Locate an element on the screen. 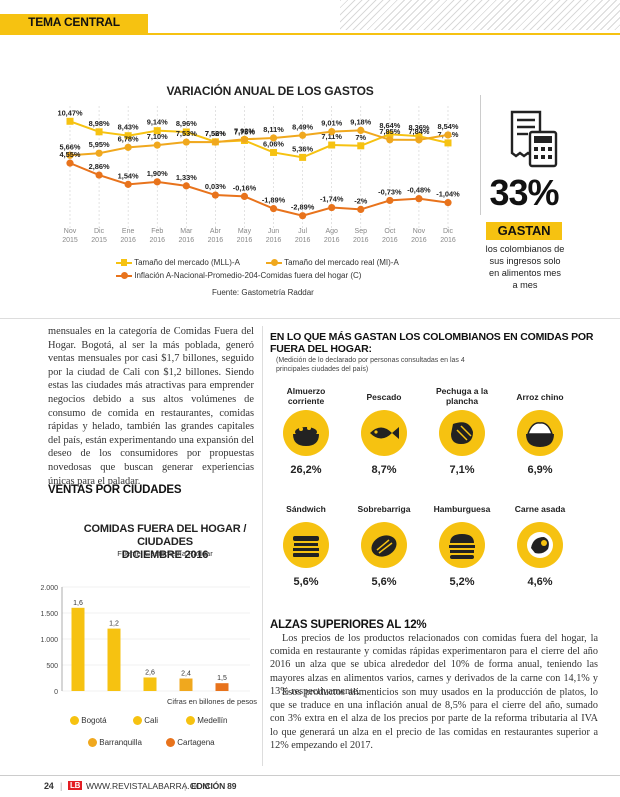 The width and height of the screenshot is (620, 797). steak-icon is located at coordinates (384, 545).